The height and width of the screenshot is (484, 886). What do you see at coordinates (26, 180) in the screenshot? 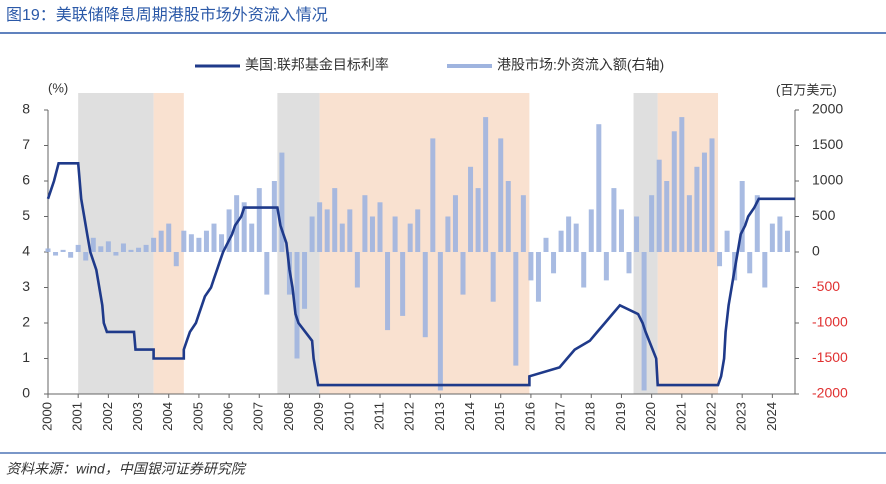
I see `y-tick-label: 6` at bounding box center [26, 180].